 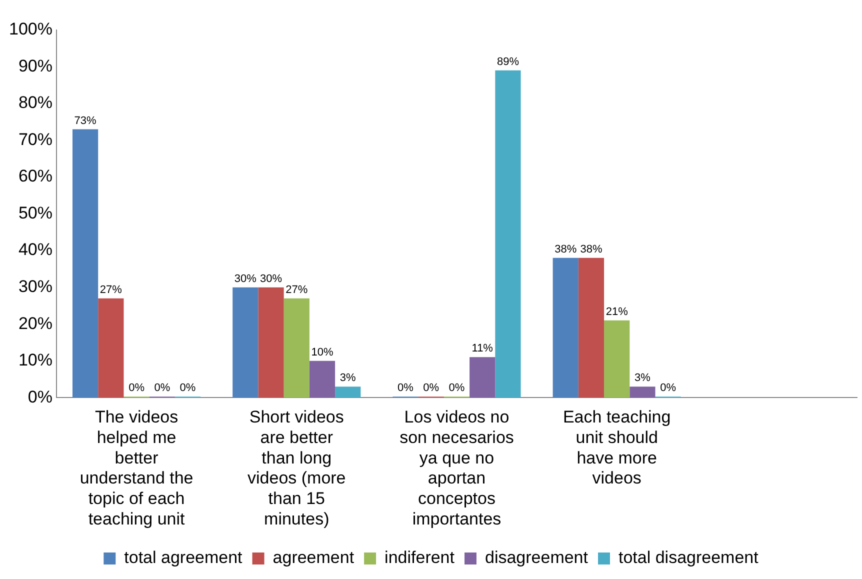 What do you see at coordinates (30, 29) in the screenshot?
I see `y-tick-label: 100%` at bounding box center [30, 29].